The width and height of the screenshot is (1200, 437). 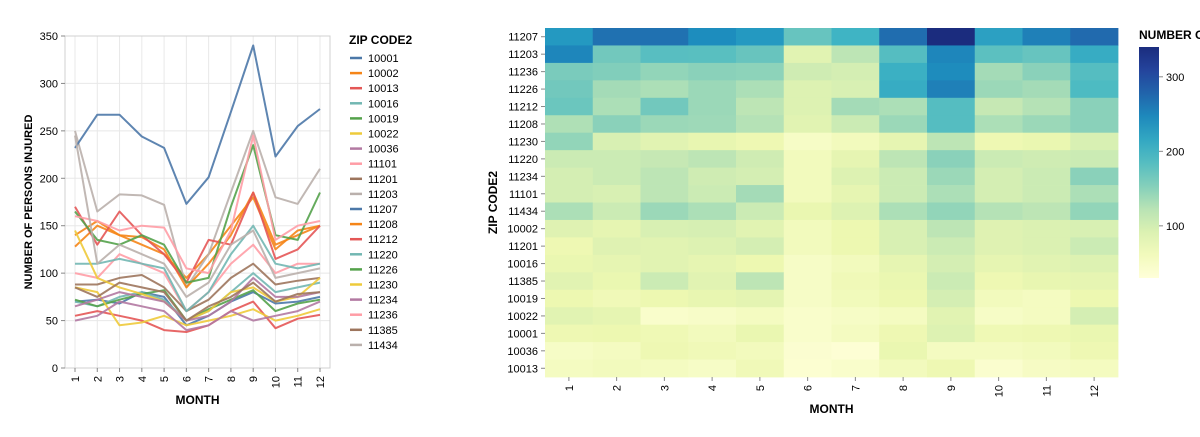 I want to click on x-tick-label: 8, so click(x=232, y=379).